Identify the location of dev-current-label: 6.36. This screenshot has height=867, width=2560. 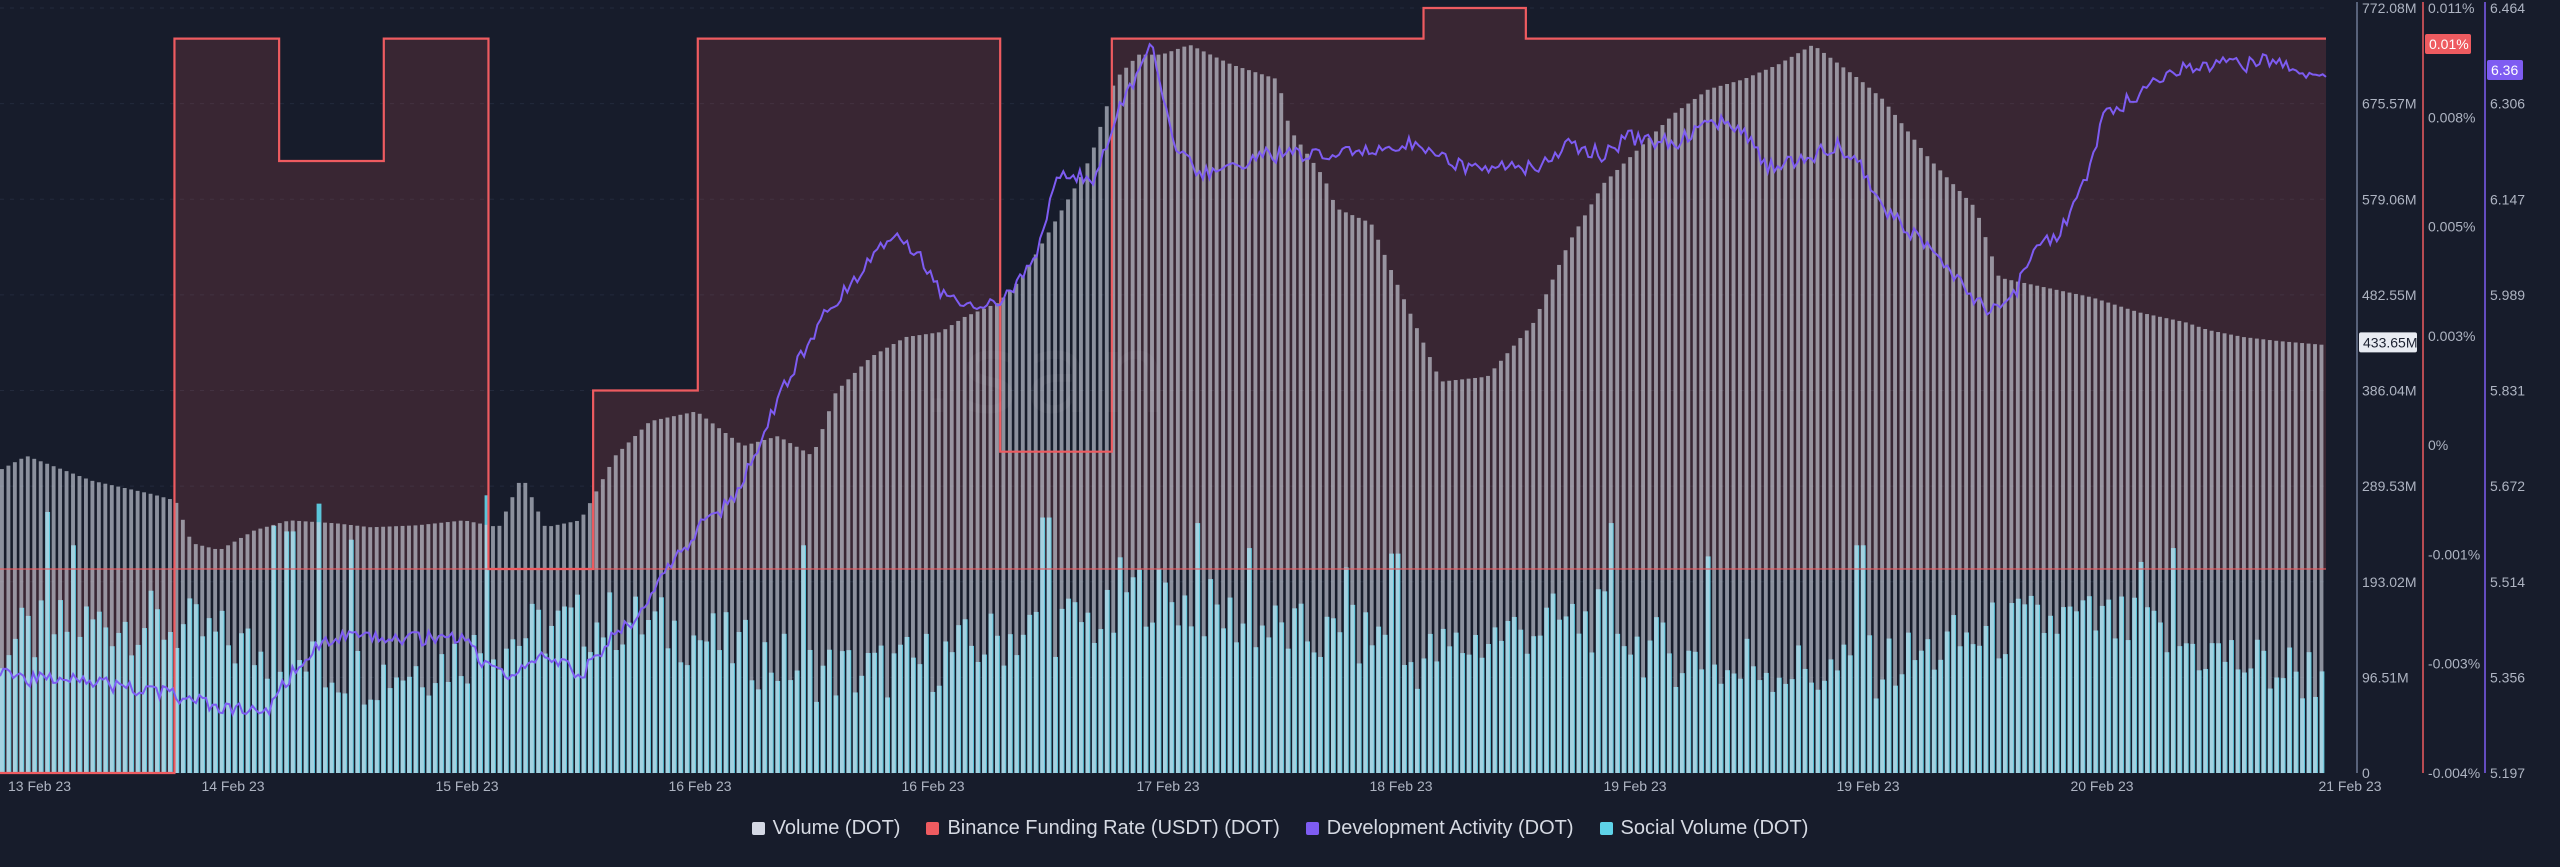
(2504, 70).